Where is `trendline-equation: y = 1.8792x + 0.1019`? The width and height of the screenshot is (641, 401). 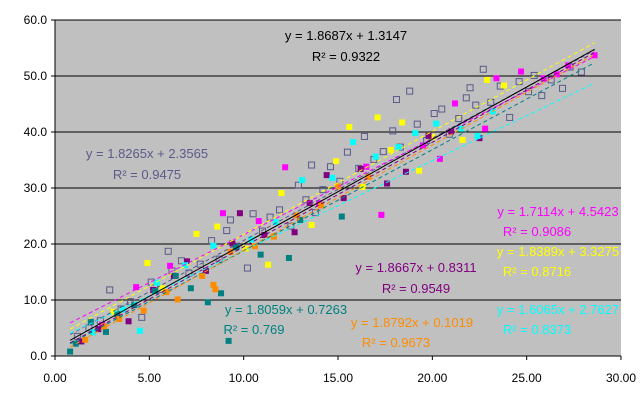
trendline-equation: y = 1.8792x + 0.1019 is located at coordinates (412, 322).